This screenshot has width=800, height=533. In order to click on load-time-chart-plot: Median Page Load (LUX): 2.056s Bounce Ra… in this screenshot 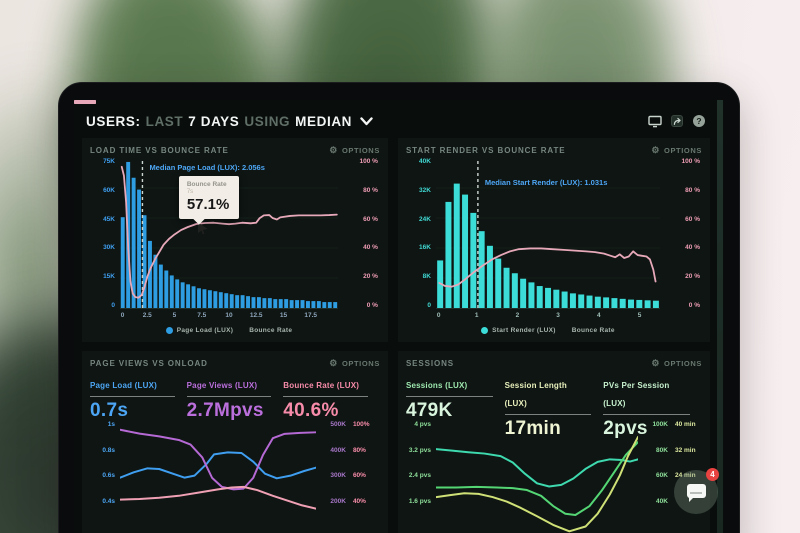, I will do `click(229, 233)`.